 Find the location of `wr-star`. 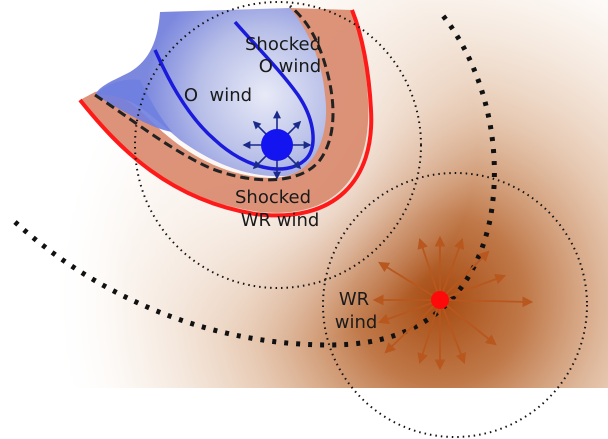

wr-star is located at coordinates (440, 300).